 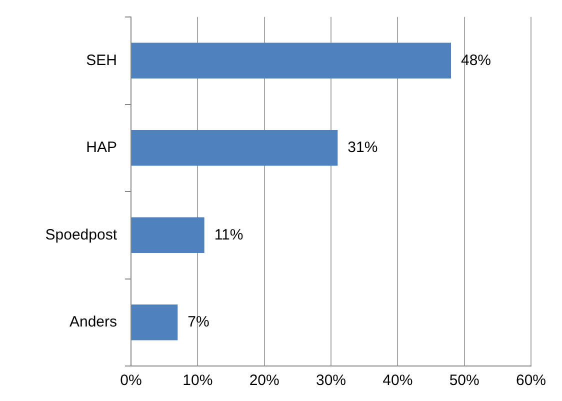 What do you see at coordinates (264, 381) in the screenshot?
I see `x-tick-label: 20%` at bounding box center [264, 381].